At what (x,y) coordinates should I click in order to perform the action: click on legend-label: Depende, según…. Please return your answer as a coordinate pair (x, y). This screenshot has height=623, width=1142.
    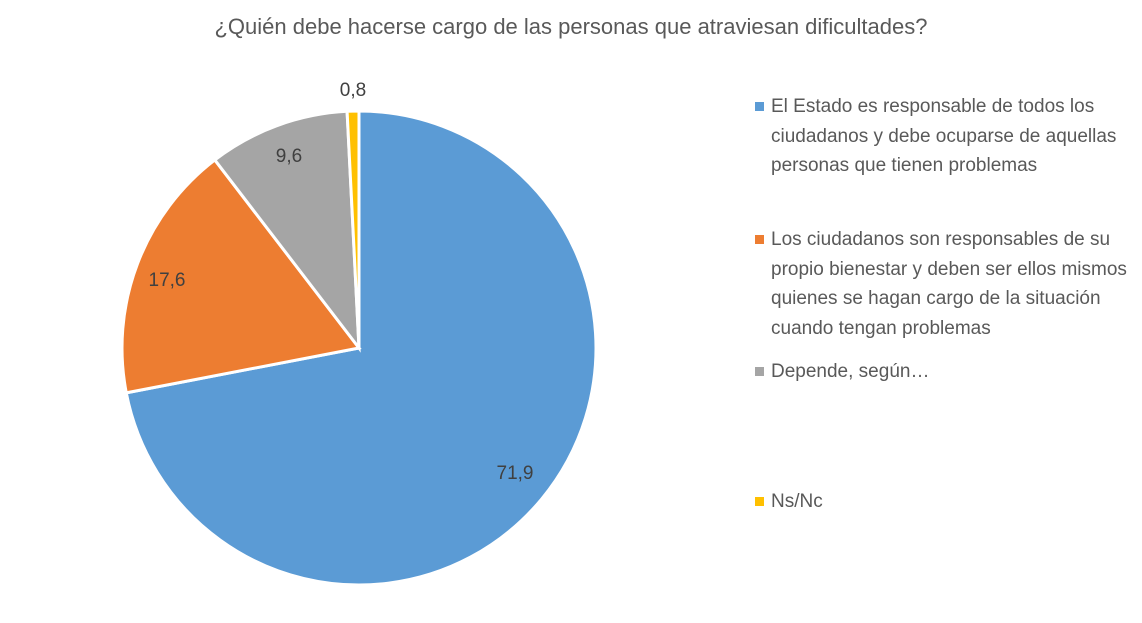
    Looking at the image, I should click on (850, 371).